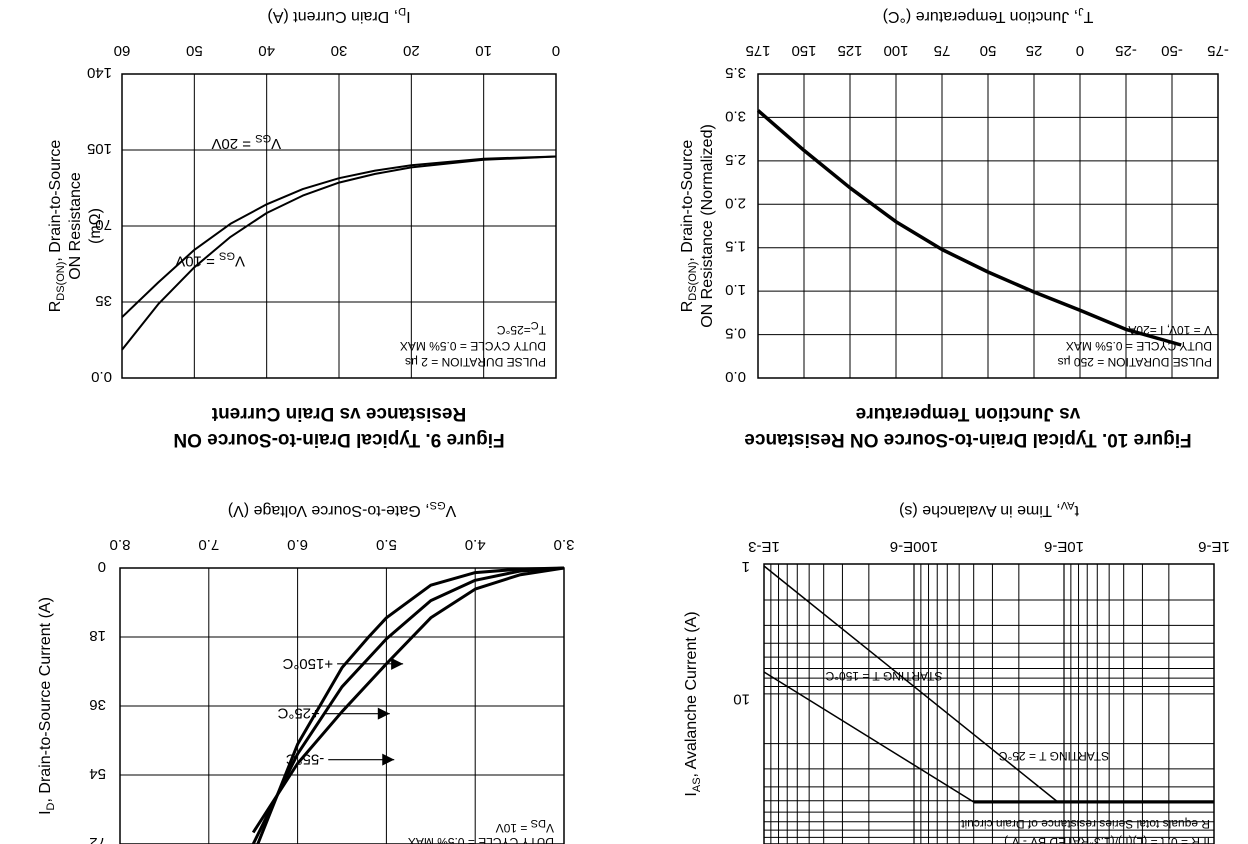 The width and height of the screenshot is (1248, 844). I want to click on y-tick-label: 36, so click(97, 704).